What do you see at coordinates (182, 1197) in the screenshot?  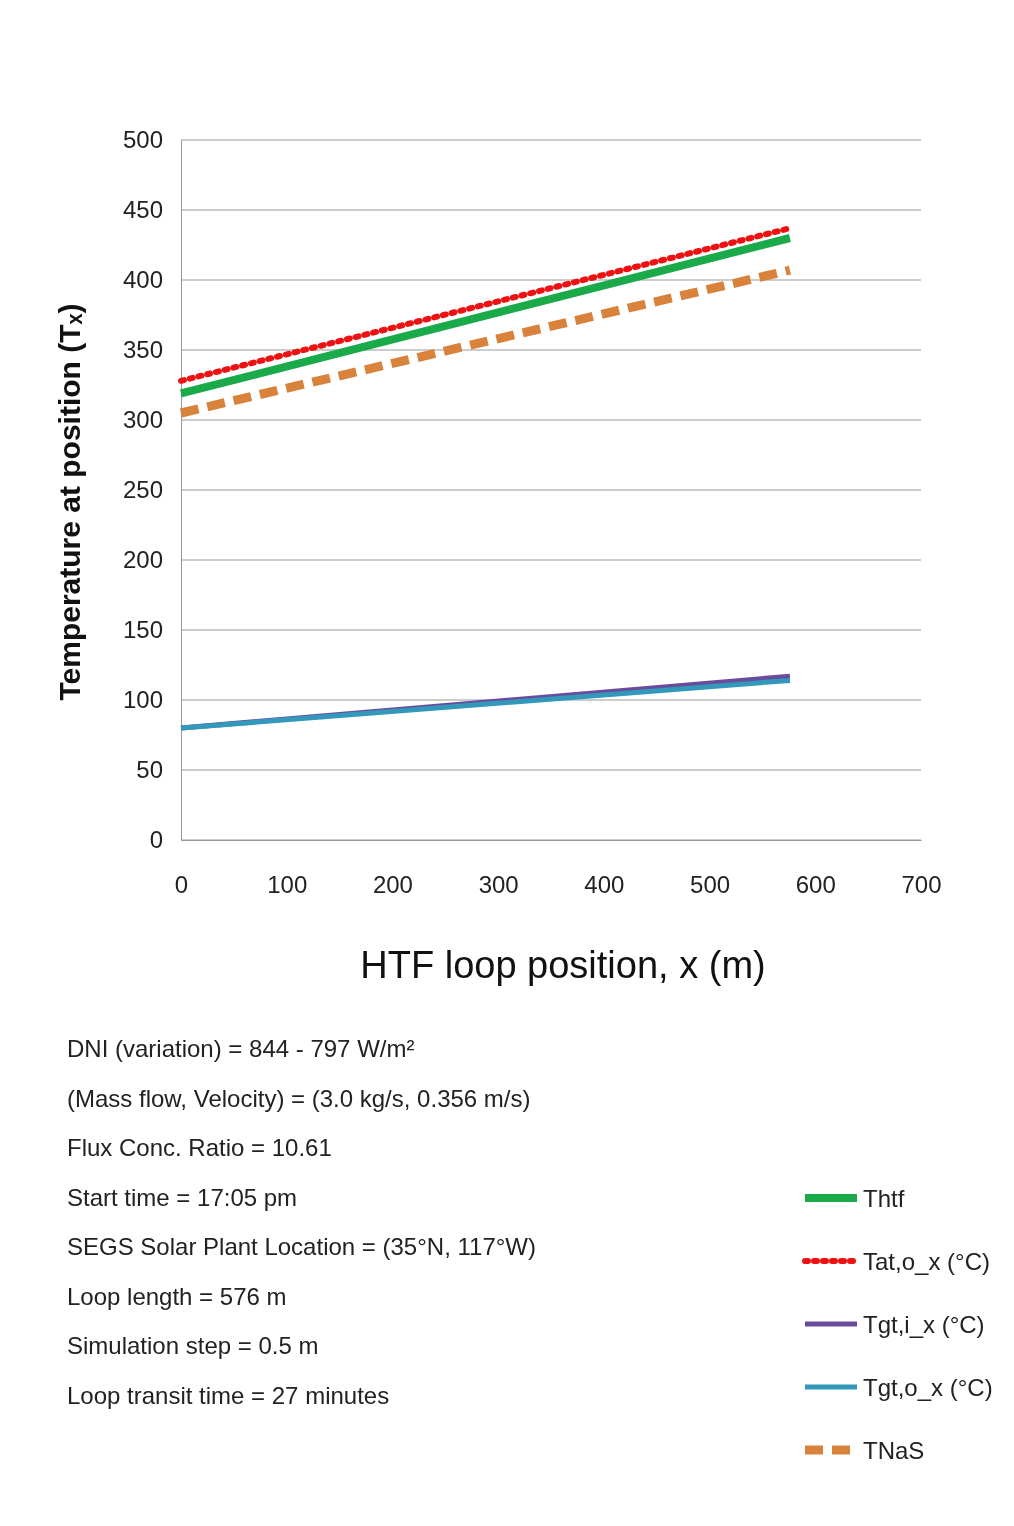 I see `text: Start time = 17:05 pm` at bounding box center [182, 1197].